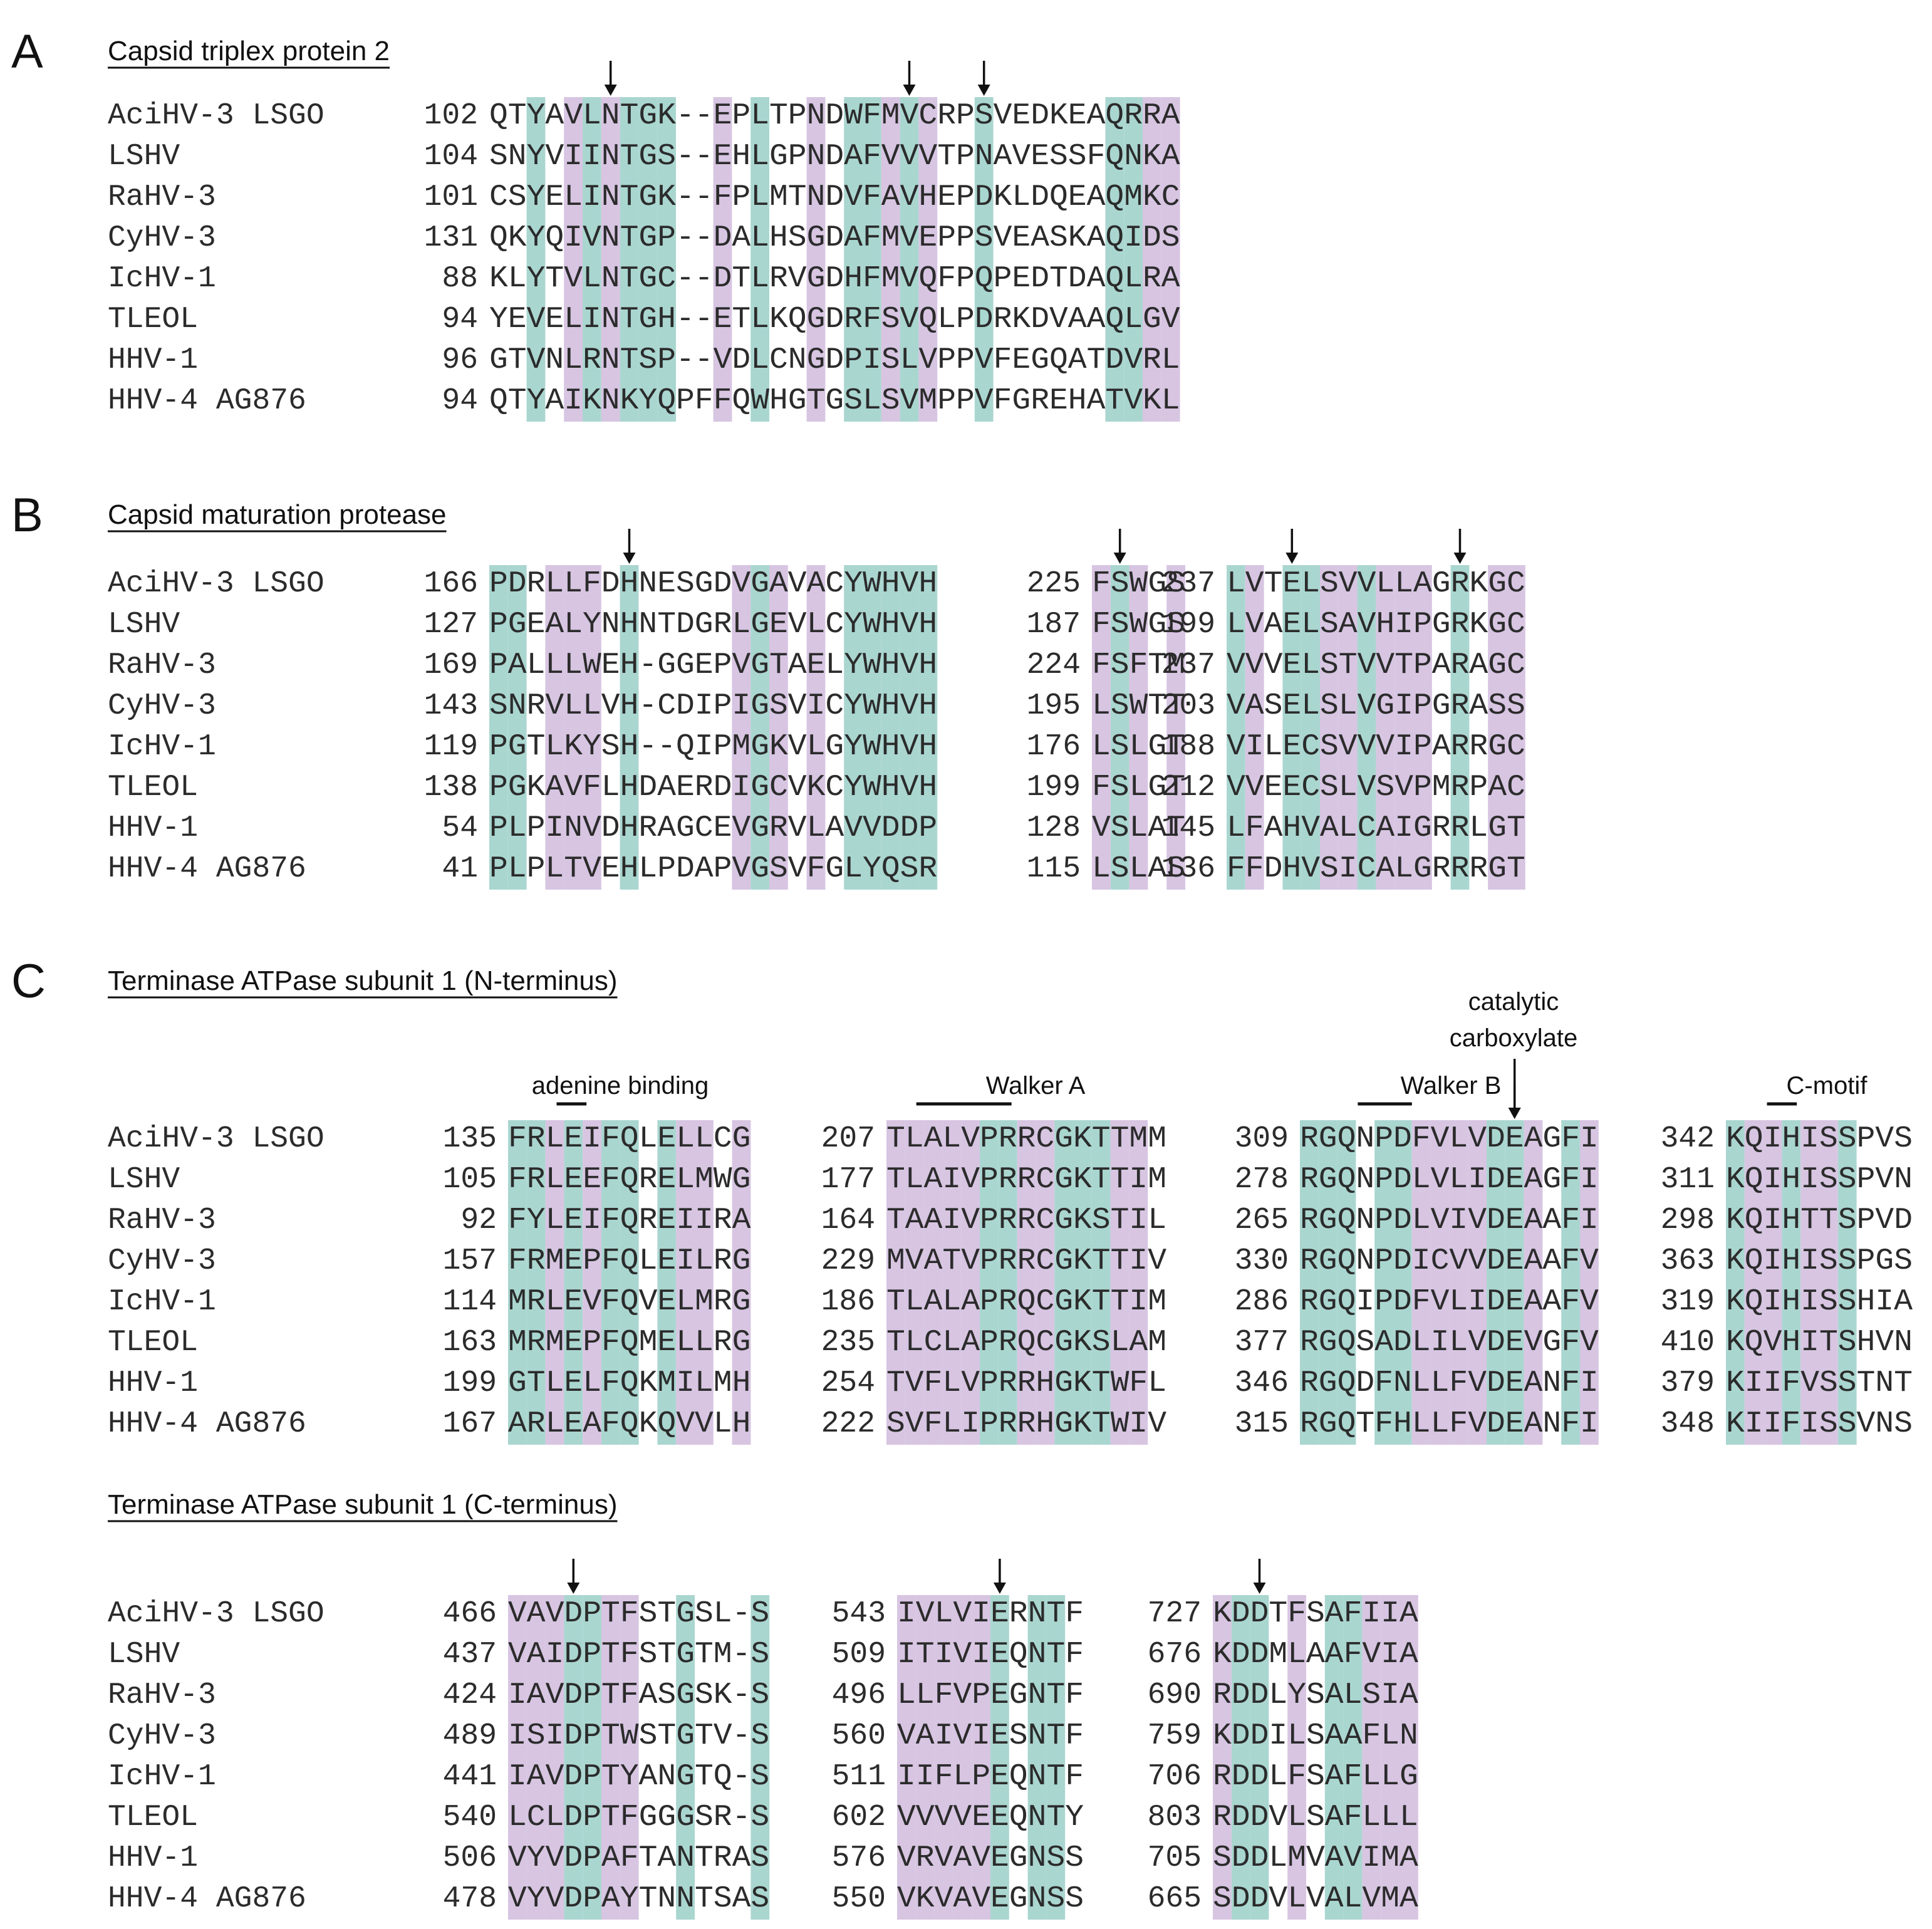  I want to click on sequence-segment: LVAELSAVHIPGRKGC, so click(1376, 625).